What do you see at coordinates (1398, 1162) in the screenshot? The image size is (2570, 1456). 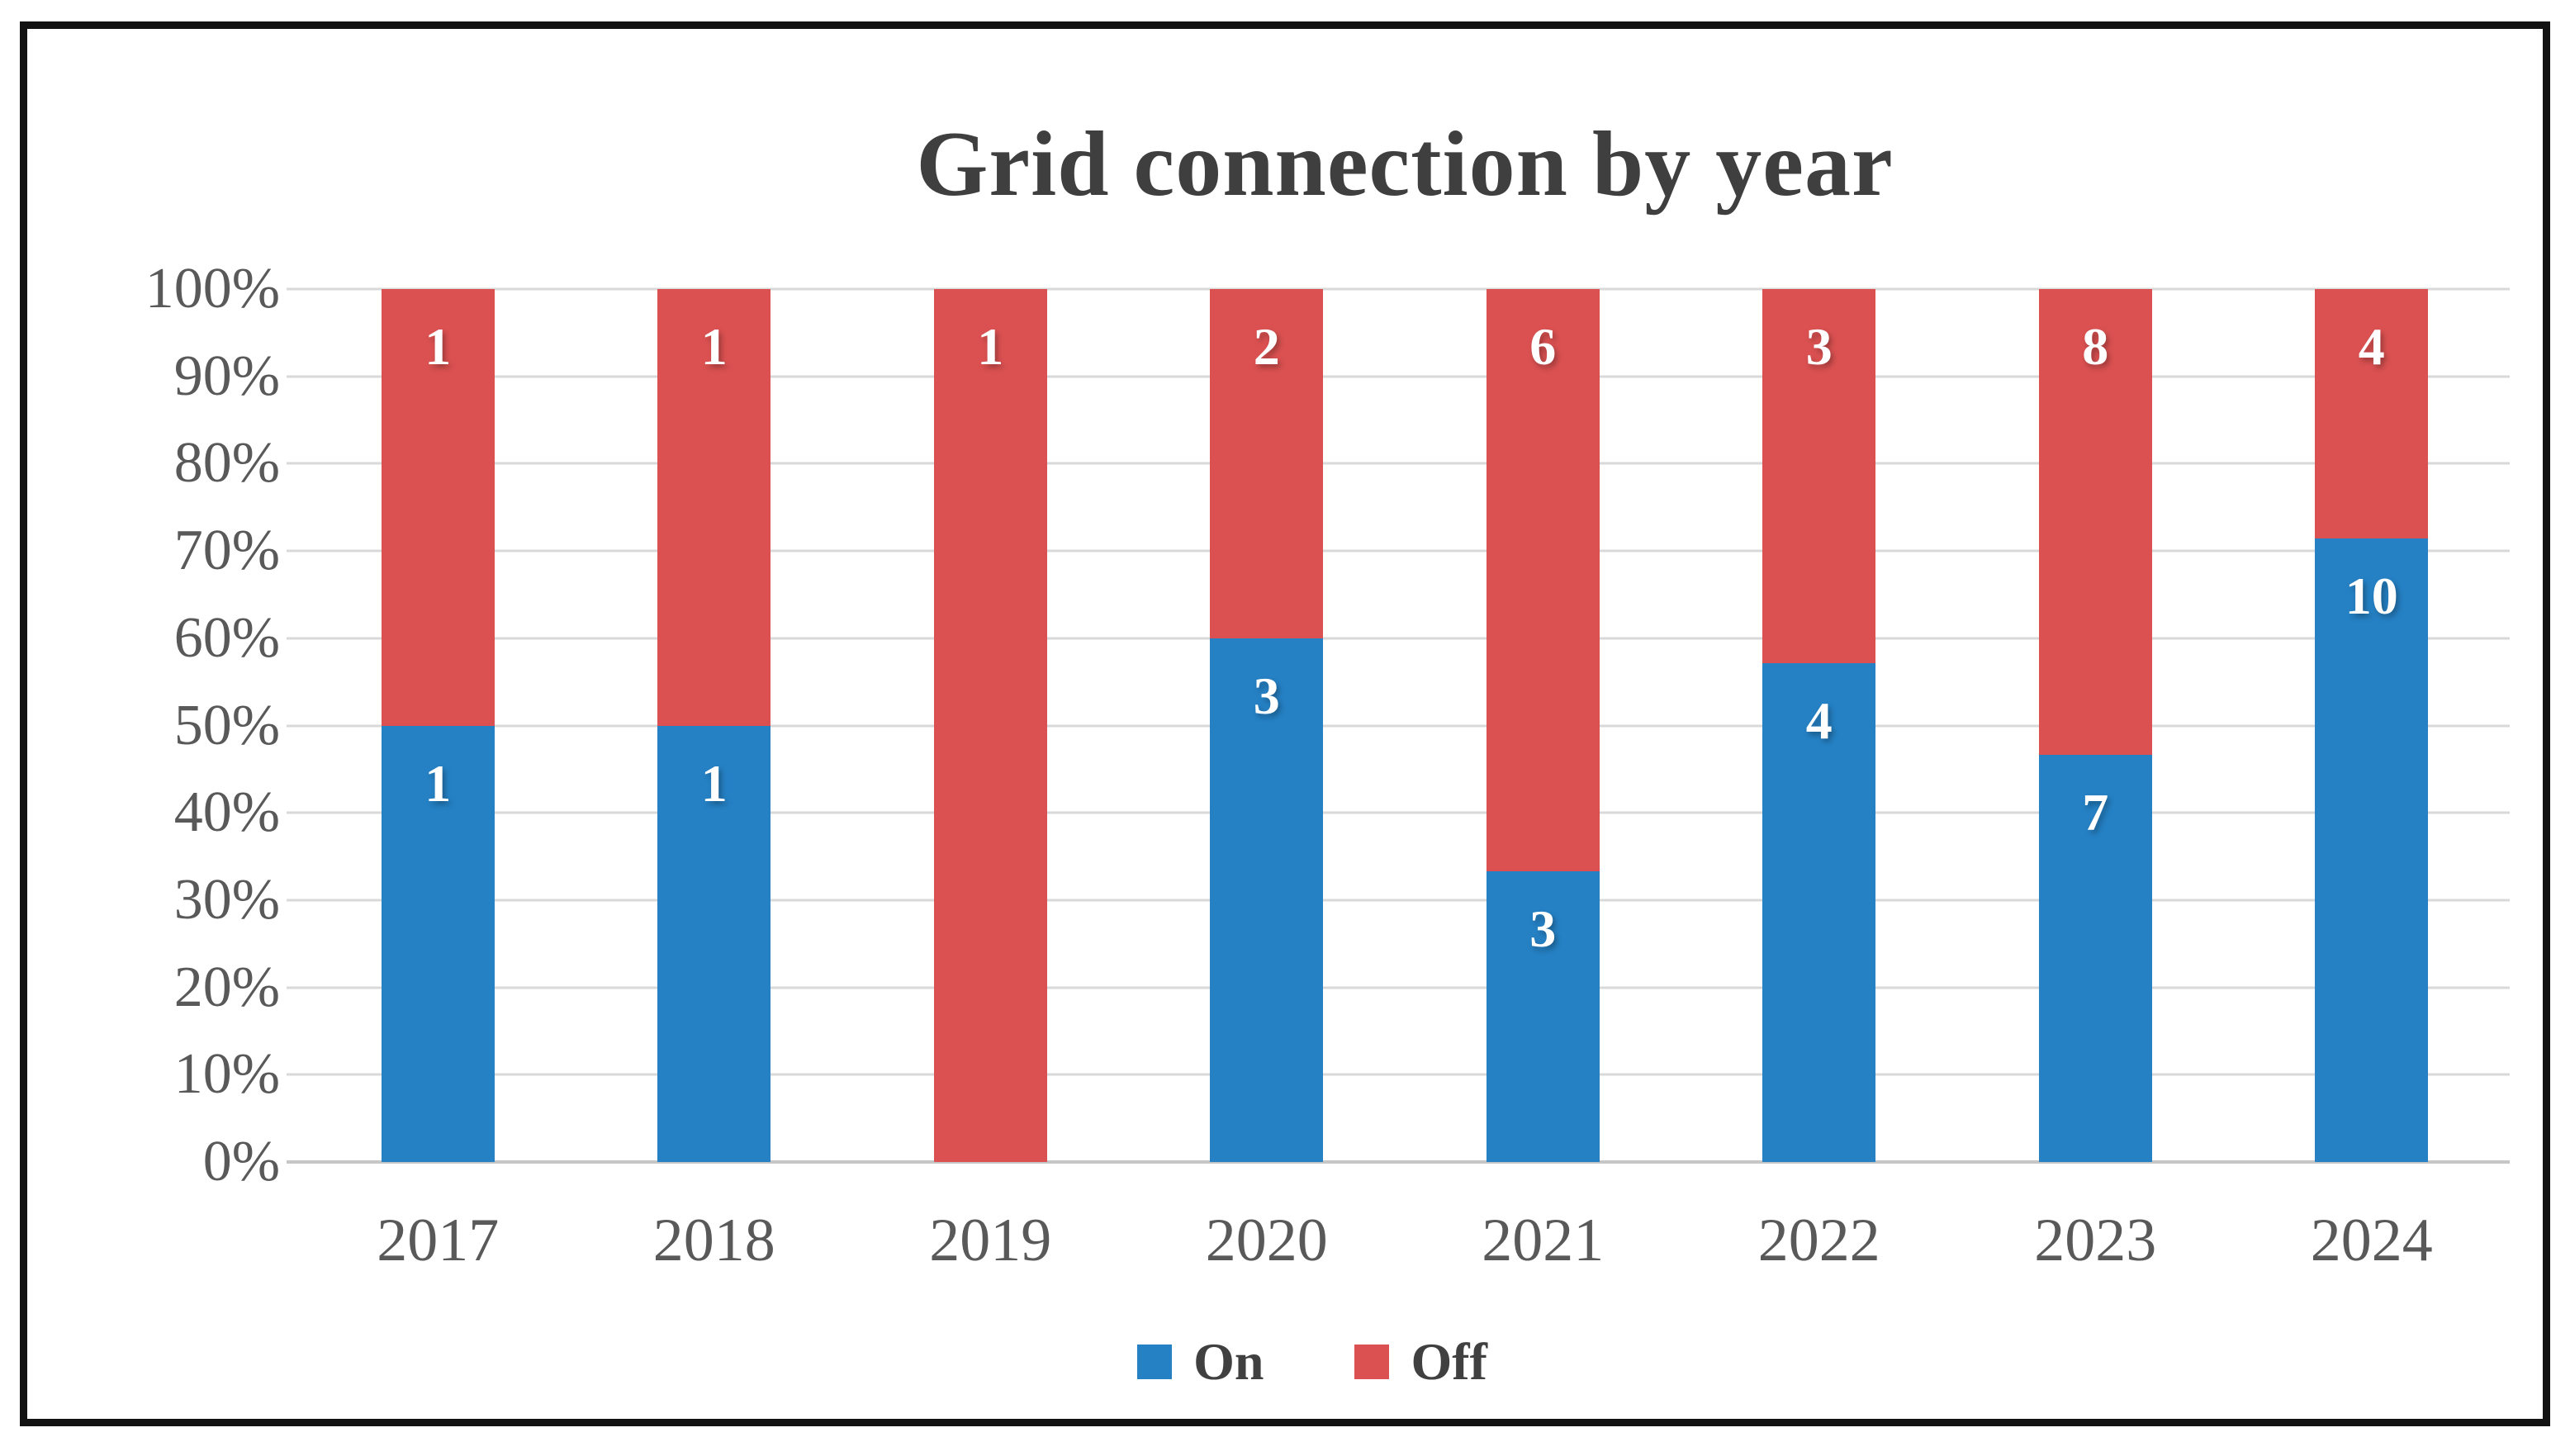 I see `x-axis-line` at bounding box center [1398, 1162].